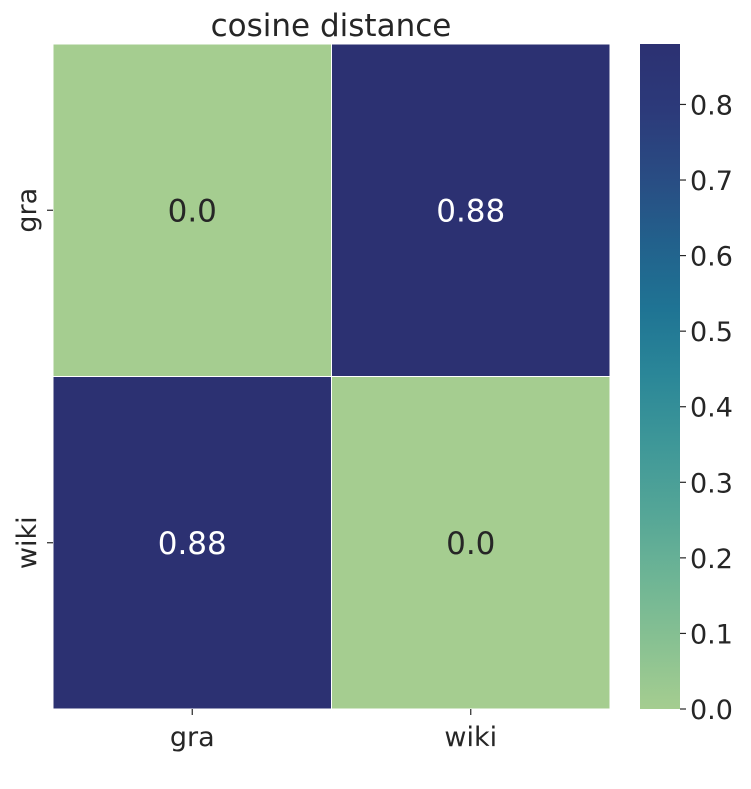 This screenshot has height=789, width=751. I want to click on colorbar-tick-label: 0.3, so click(711, 483).